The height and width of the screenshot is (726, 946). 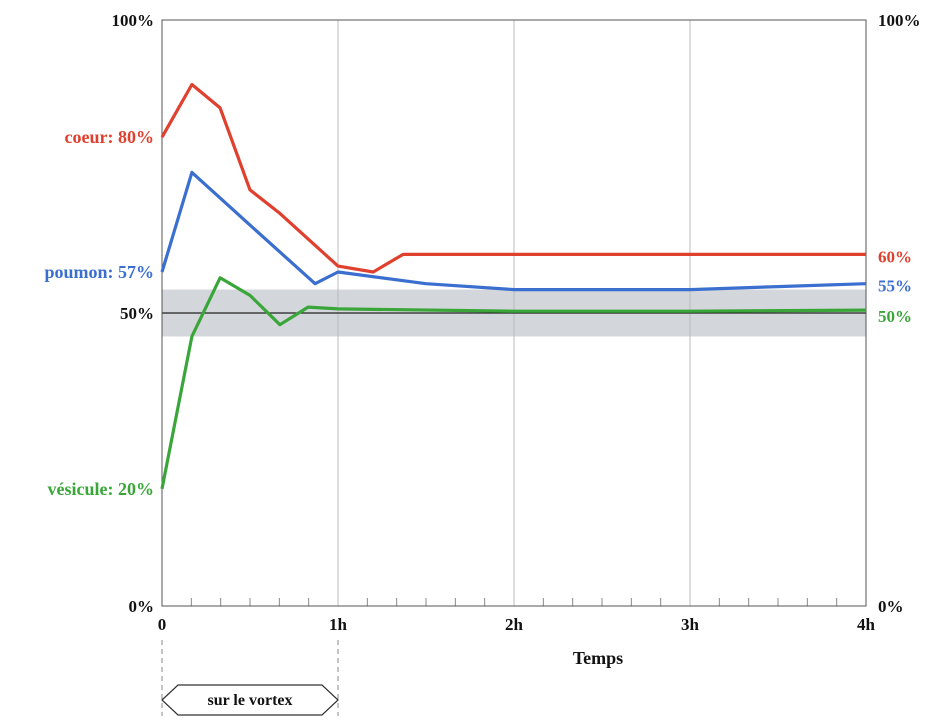 I want to click on x-tick-label: 4h, so click(x=866, y=624).